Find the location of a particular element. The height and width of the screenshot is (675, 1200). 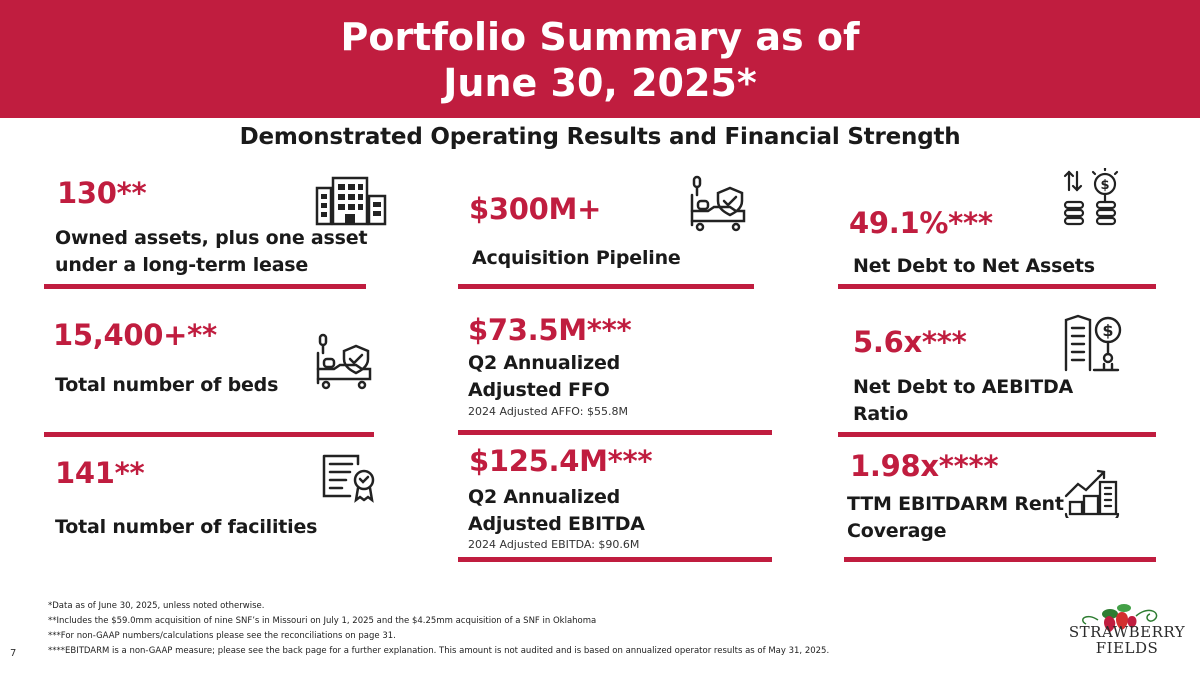

logo-text: STRAWBERRY FIELDS is located at coordinates (1127, 640).